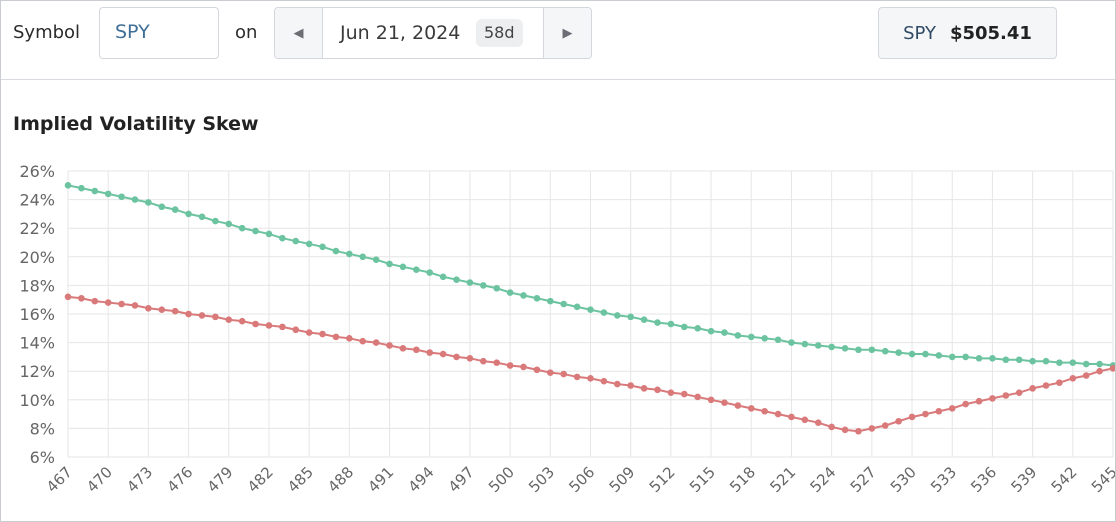  Describe the element at coordinates (581, 479) in the screenshot. I see `x-tick-label: 506` at that location.